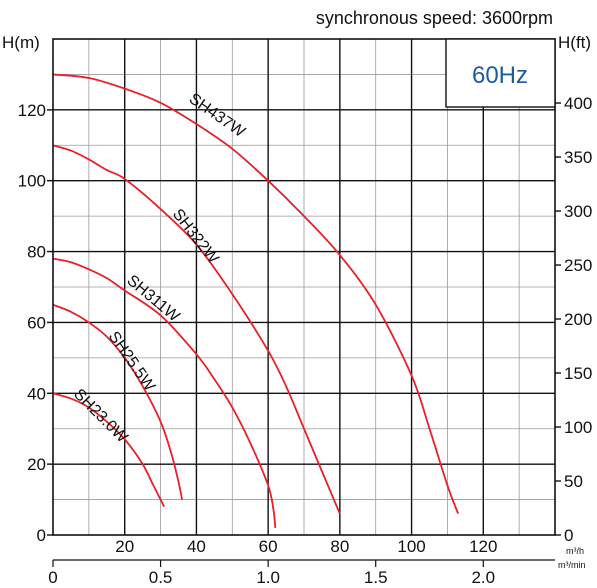 The width and height of the screenshot is (597, 588). I want to click on right-tick-label: 50, so click(573, 481).